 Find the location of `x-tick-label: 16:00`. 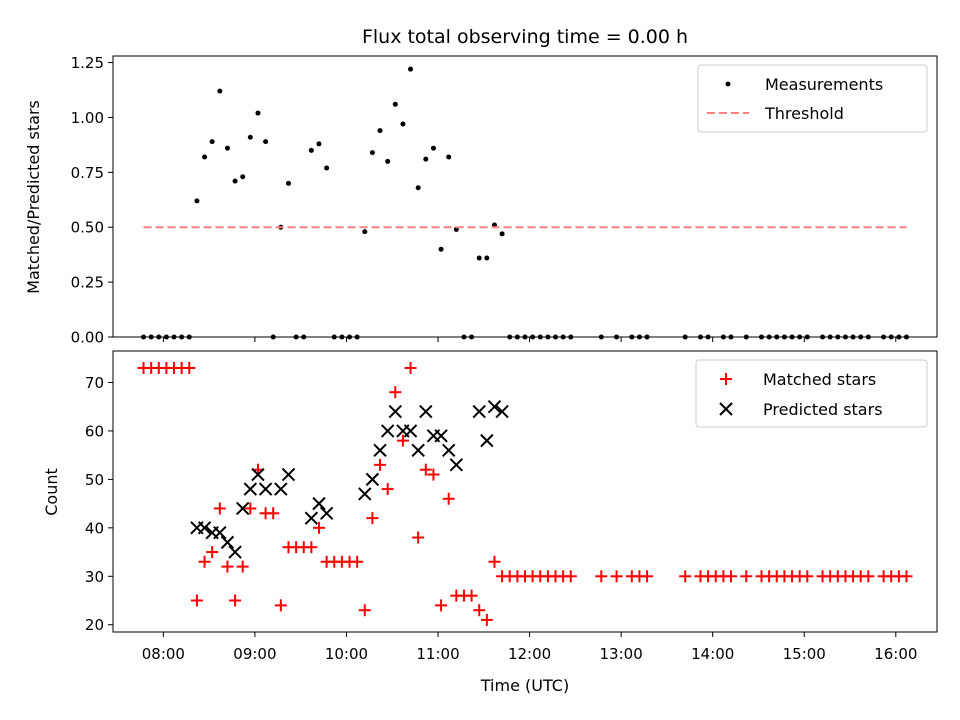

x-tick-label: 16:00 is located at coordinates (895, 654).